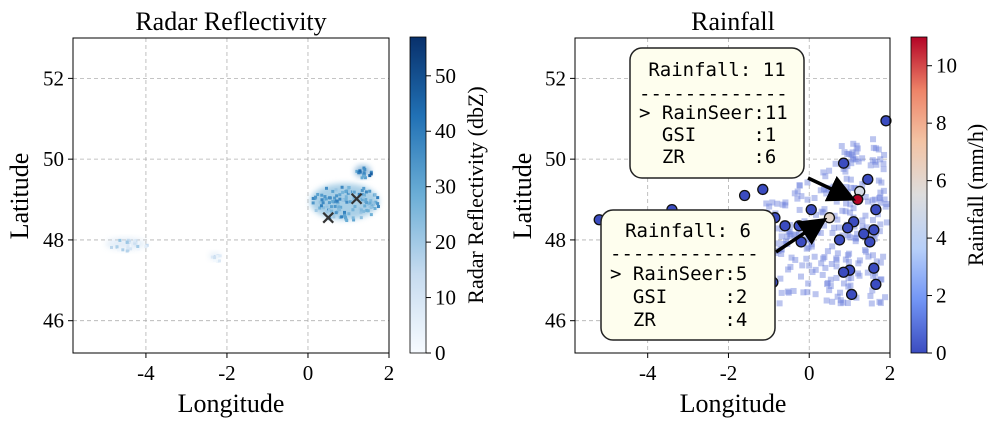 The image size is (996, 426). Describe the element at coordinates (713, 113) in the screenshot. I see `annotation-top-row-rainseer: > RainSeer:11` at that location.